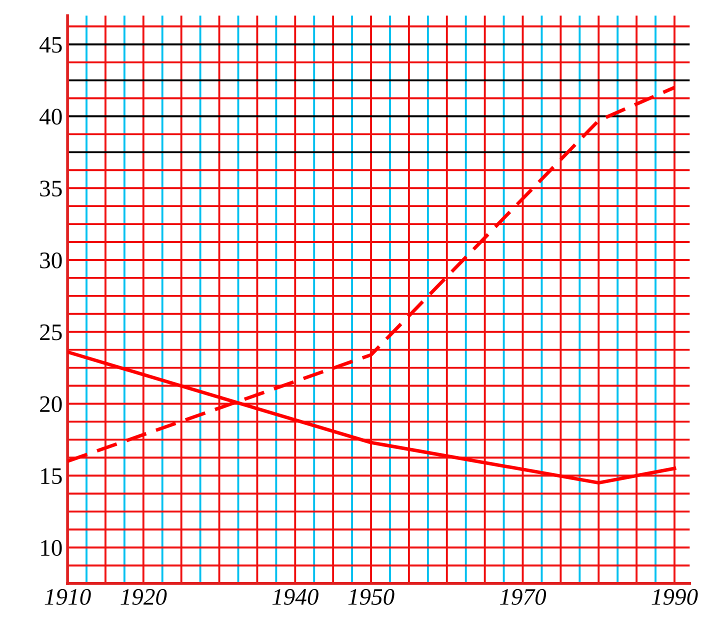  Describe the element at coordinates (51, 45) in the screenshot. I see `y-tick-label: 45` at that location.